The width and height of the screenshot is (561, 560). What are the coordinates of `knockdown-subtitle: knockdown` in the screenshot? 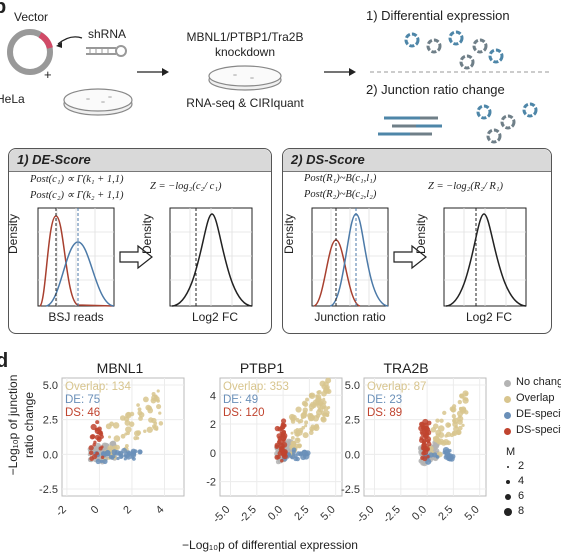 It's located at (245, 52).